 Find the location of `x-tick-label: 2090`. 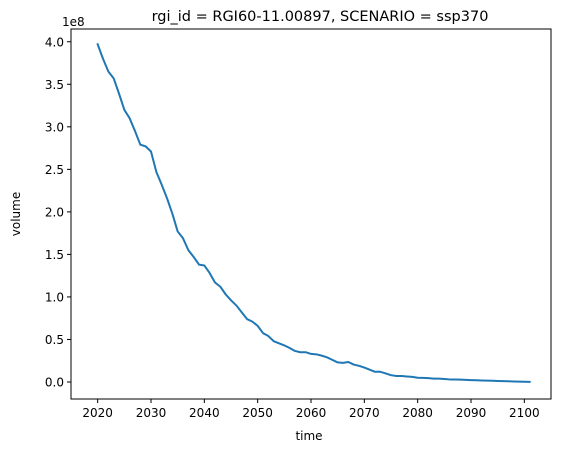

x-tick-label: 2090 is located at coordinates (471, 413).